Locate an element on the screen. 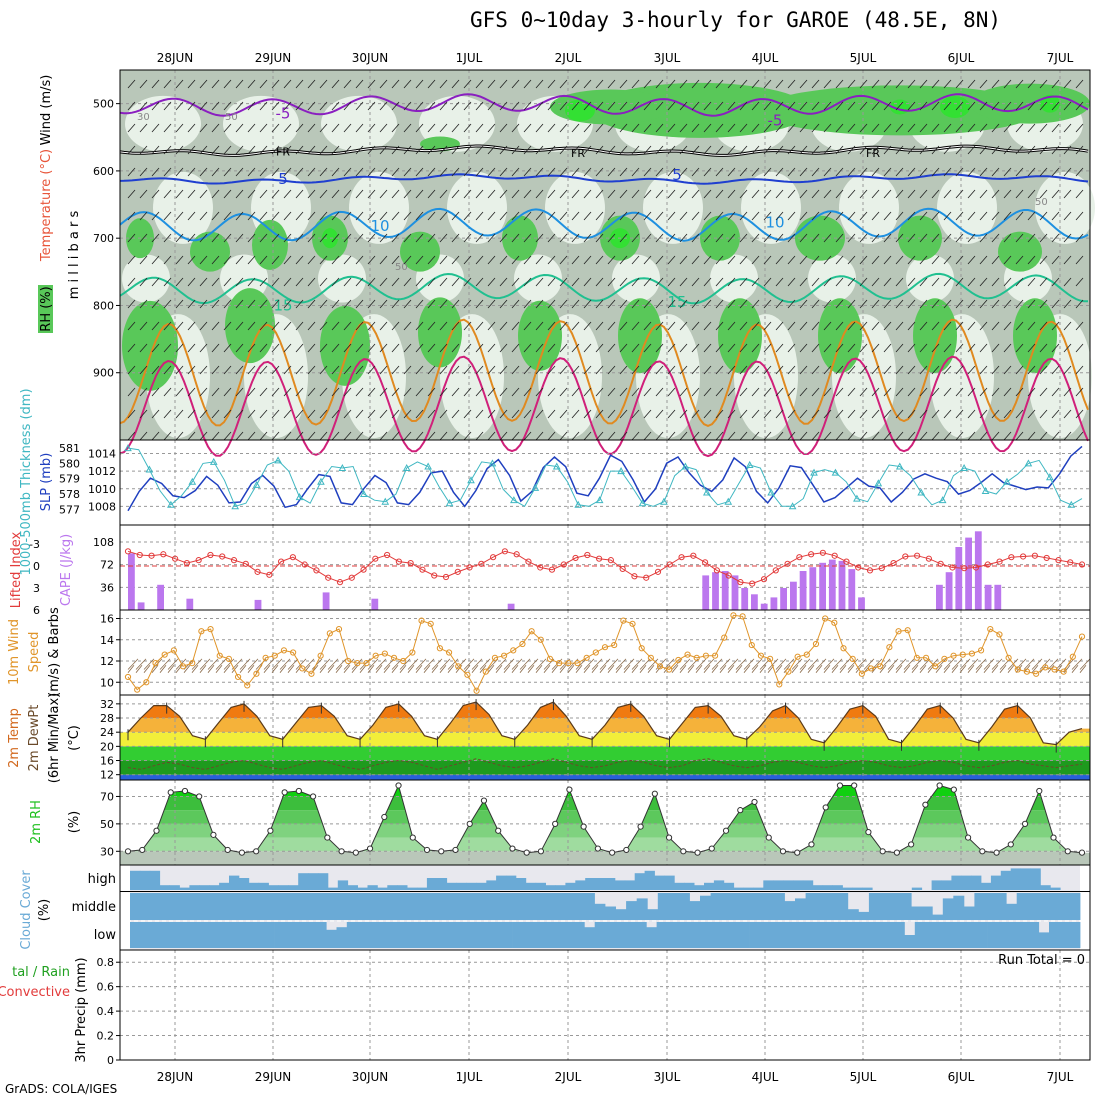  slp-tick: 1014 is located at coordinates (102, 453).